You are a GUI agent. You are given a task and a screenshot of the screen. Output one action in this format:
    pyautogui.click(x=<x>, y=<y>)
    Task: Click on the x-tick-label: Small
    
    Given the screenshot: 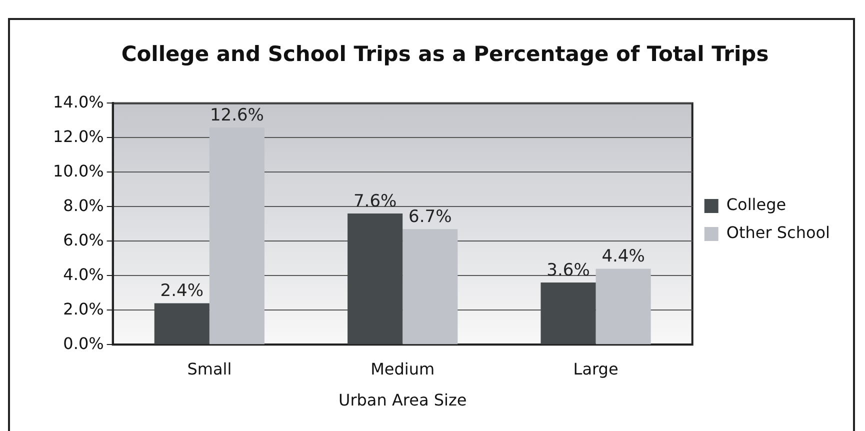 What is the action you would take?
    pyautogui.click(x=209, y=368)
    